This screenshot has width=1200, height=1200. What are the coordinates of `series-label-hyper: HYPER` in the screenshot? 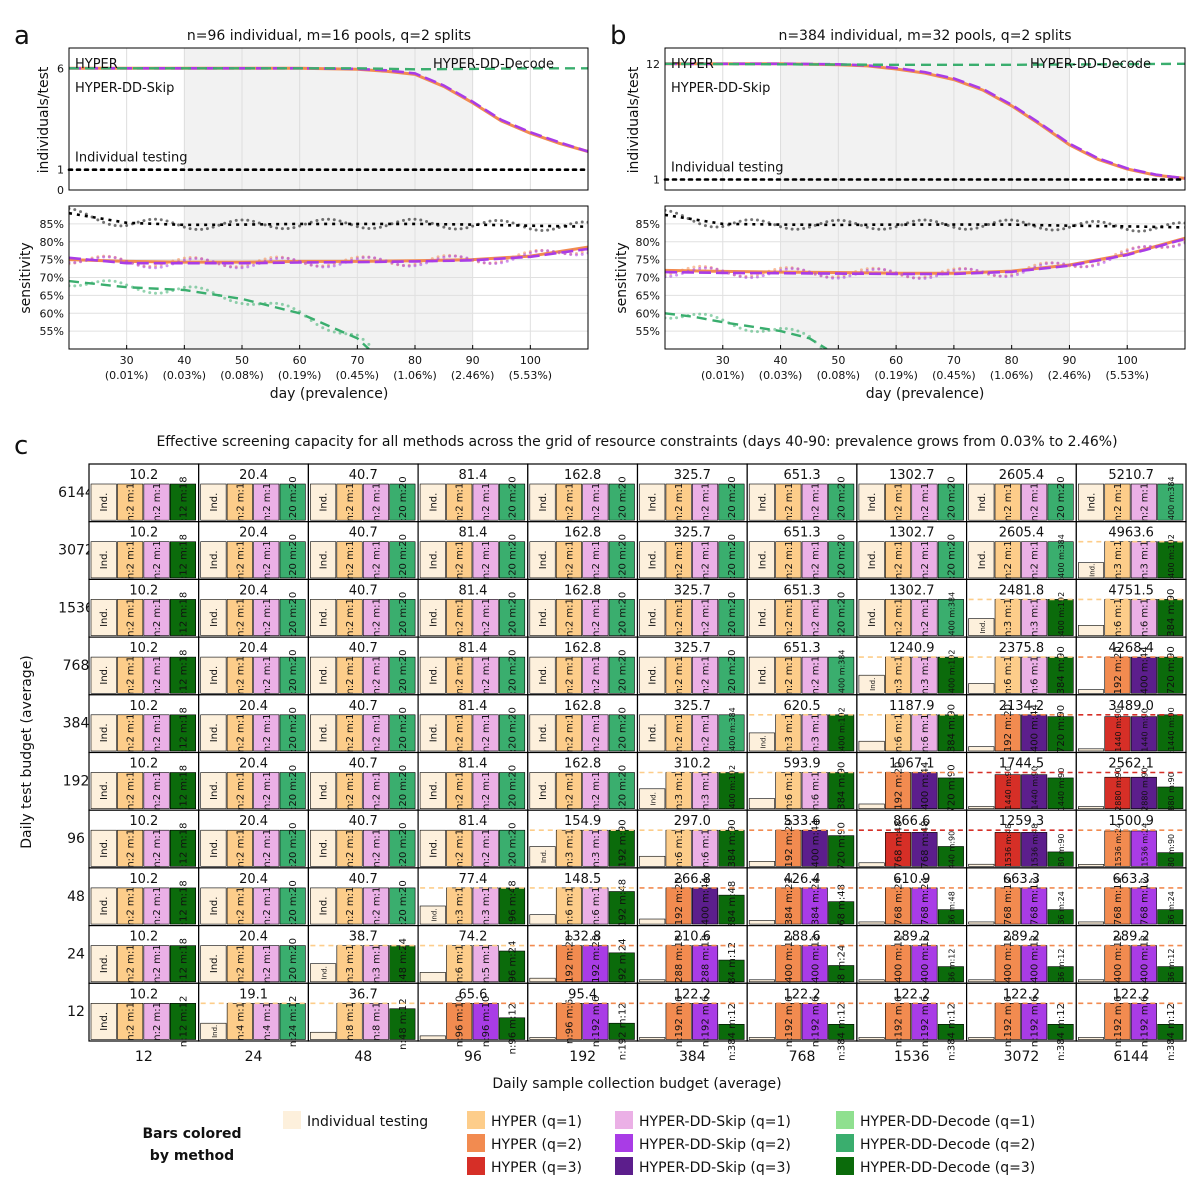 It's located at (692, 64).